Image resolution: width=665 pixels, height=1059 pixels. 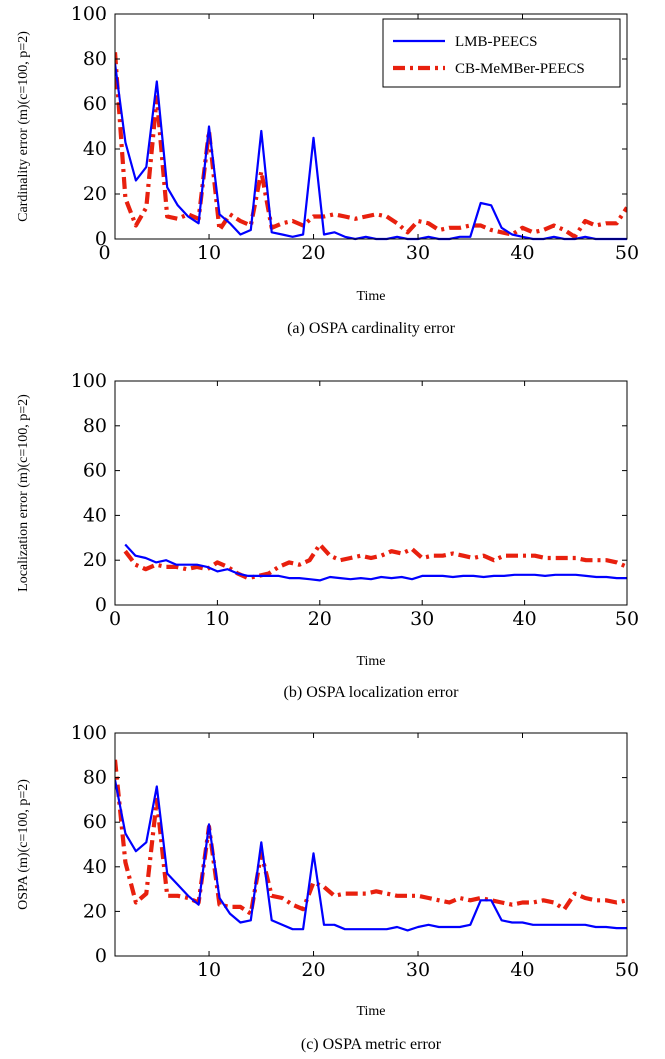 I want to click on panel-caption: (a) OSPA cardinality error, so click(x=371, y=328).